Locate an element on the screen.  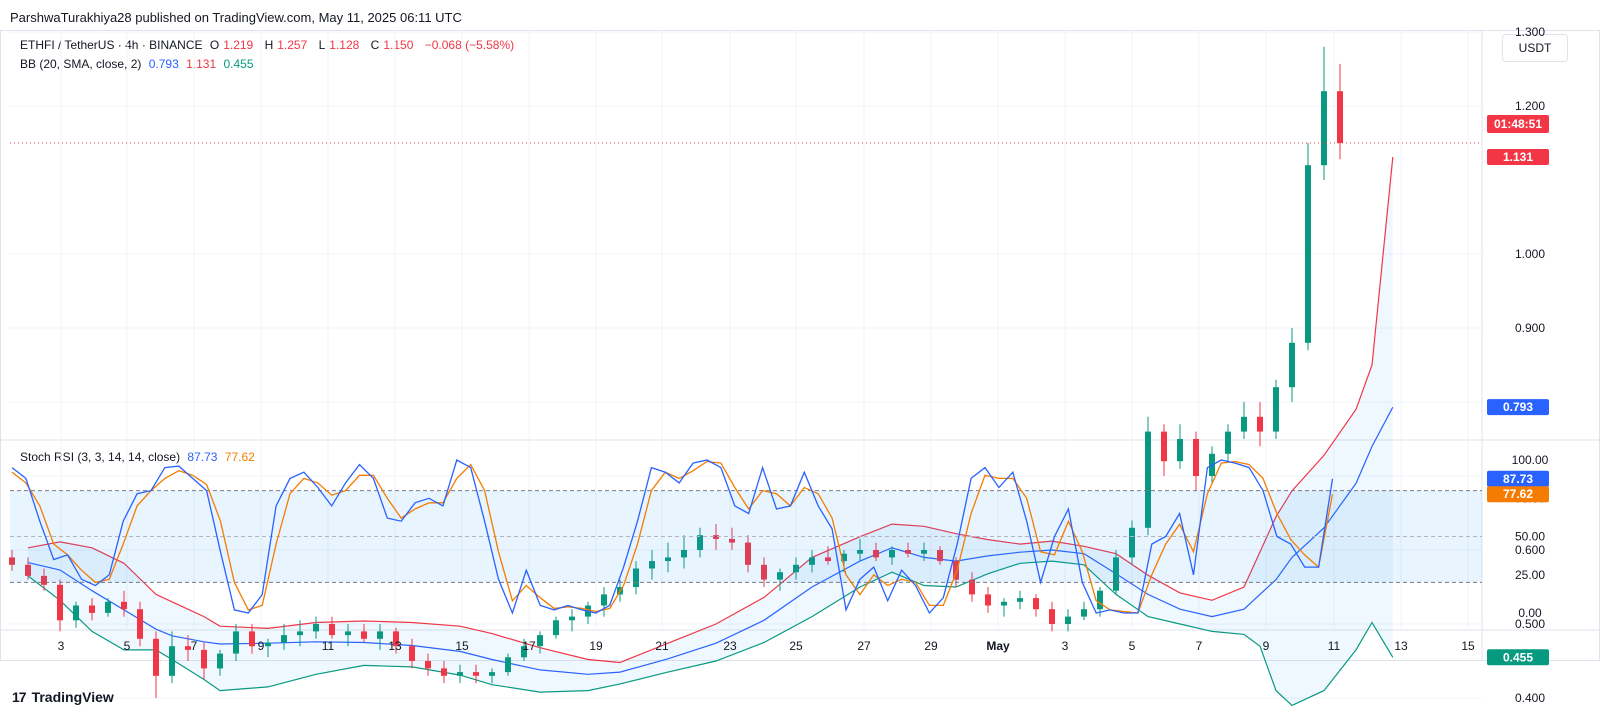
currency-unit-button: USDT is located at coordinates (1535, 48).